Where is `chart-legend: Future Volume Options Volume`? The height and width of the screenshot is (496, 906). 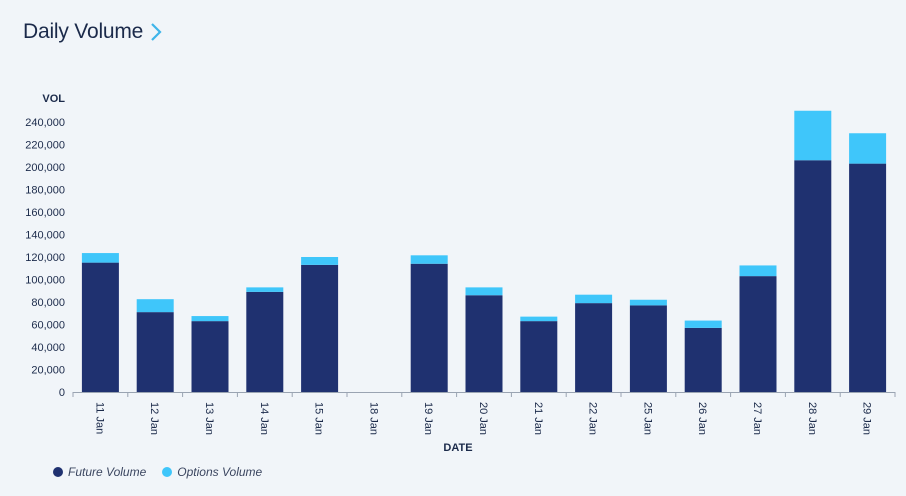
chart-legend: Future Volume Options Volume is located at coordinates (157, 472).